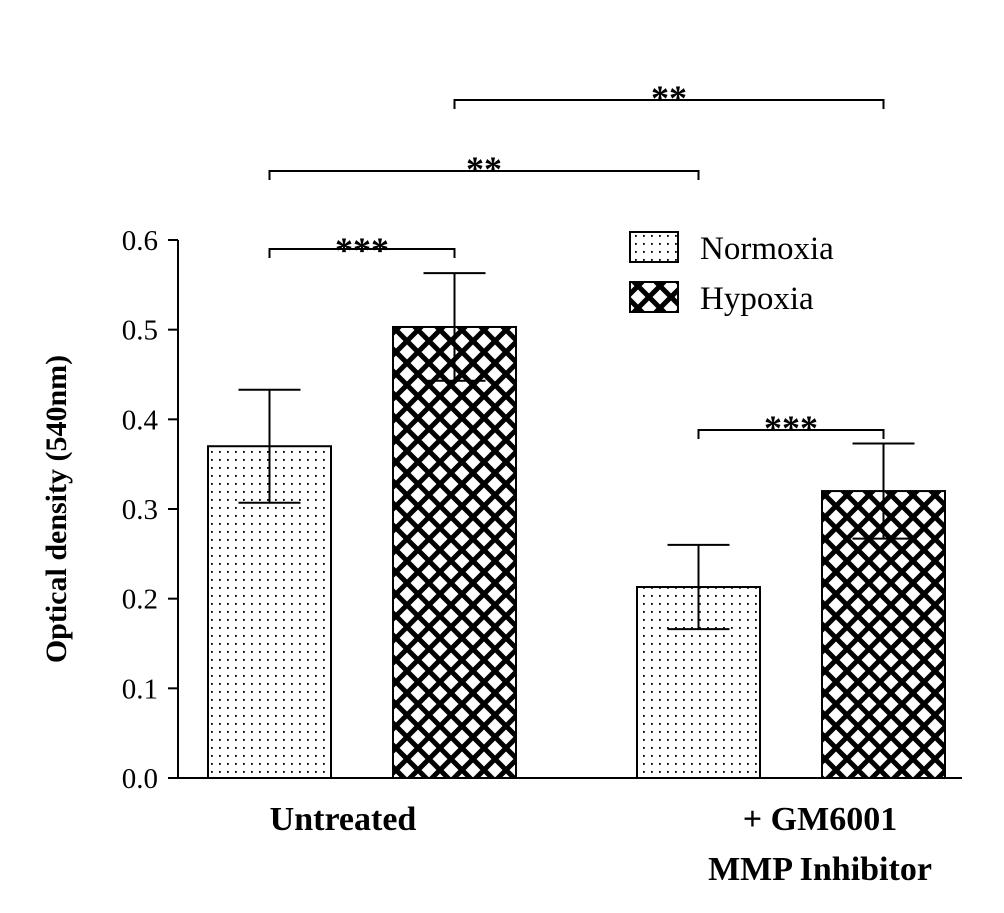 Image resolution: width=1004 pixels, height=913 pixels. I want to click on y-tick-label: 0.1, so click(140, 689).